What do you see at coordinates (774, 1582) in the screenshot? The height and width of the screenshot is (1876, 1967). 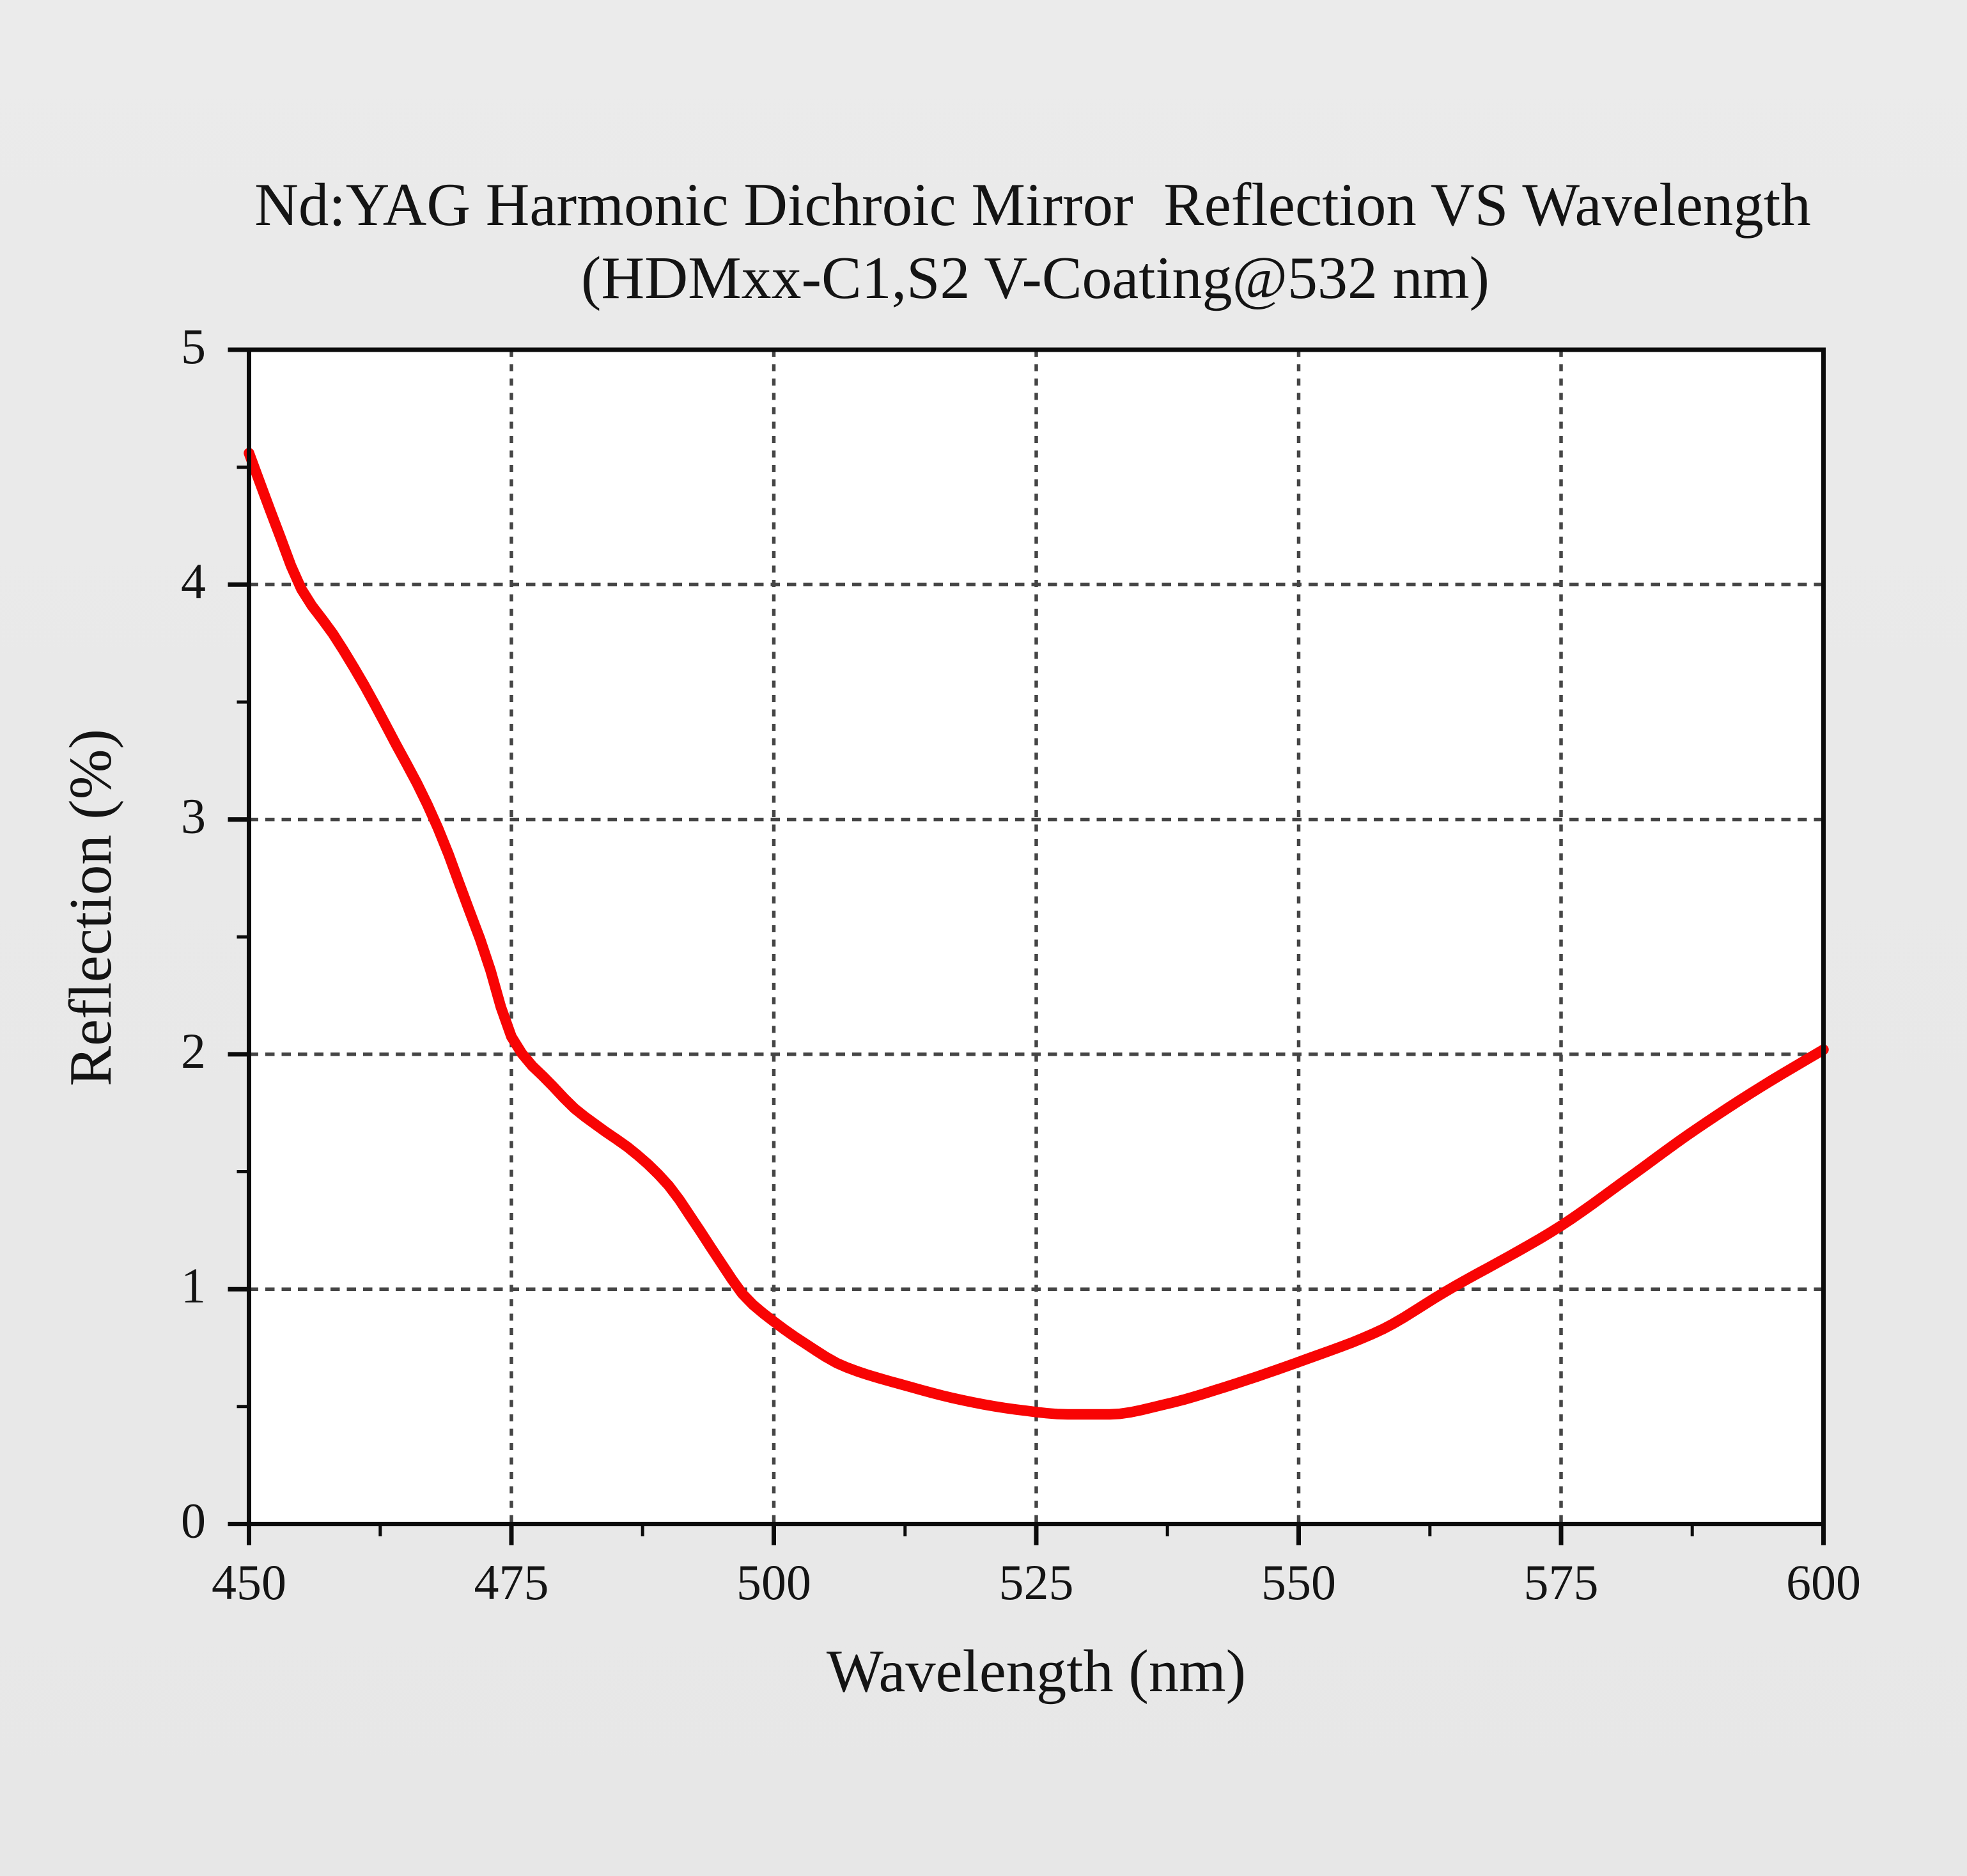 I see `svg-text: 500` at bounding box center [774, 1582].